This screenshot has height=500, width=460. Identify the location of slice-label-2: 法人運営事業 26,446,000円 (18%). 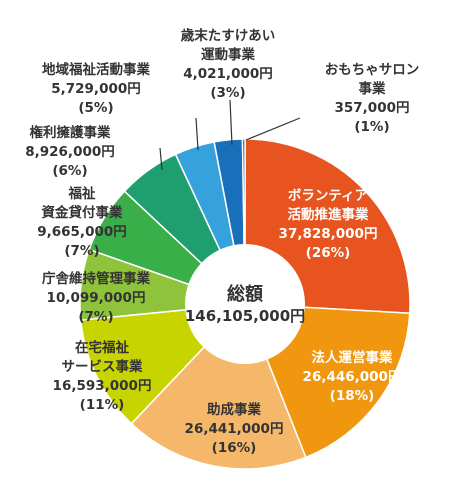
(352, 376).